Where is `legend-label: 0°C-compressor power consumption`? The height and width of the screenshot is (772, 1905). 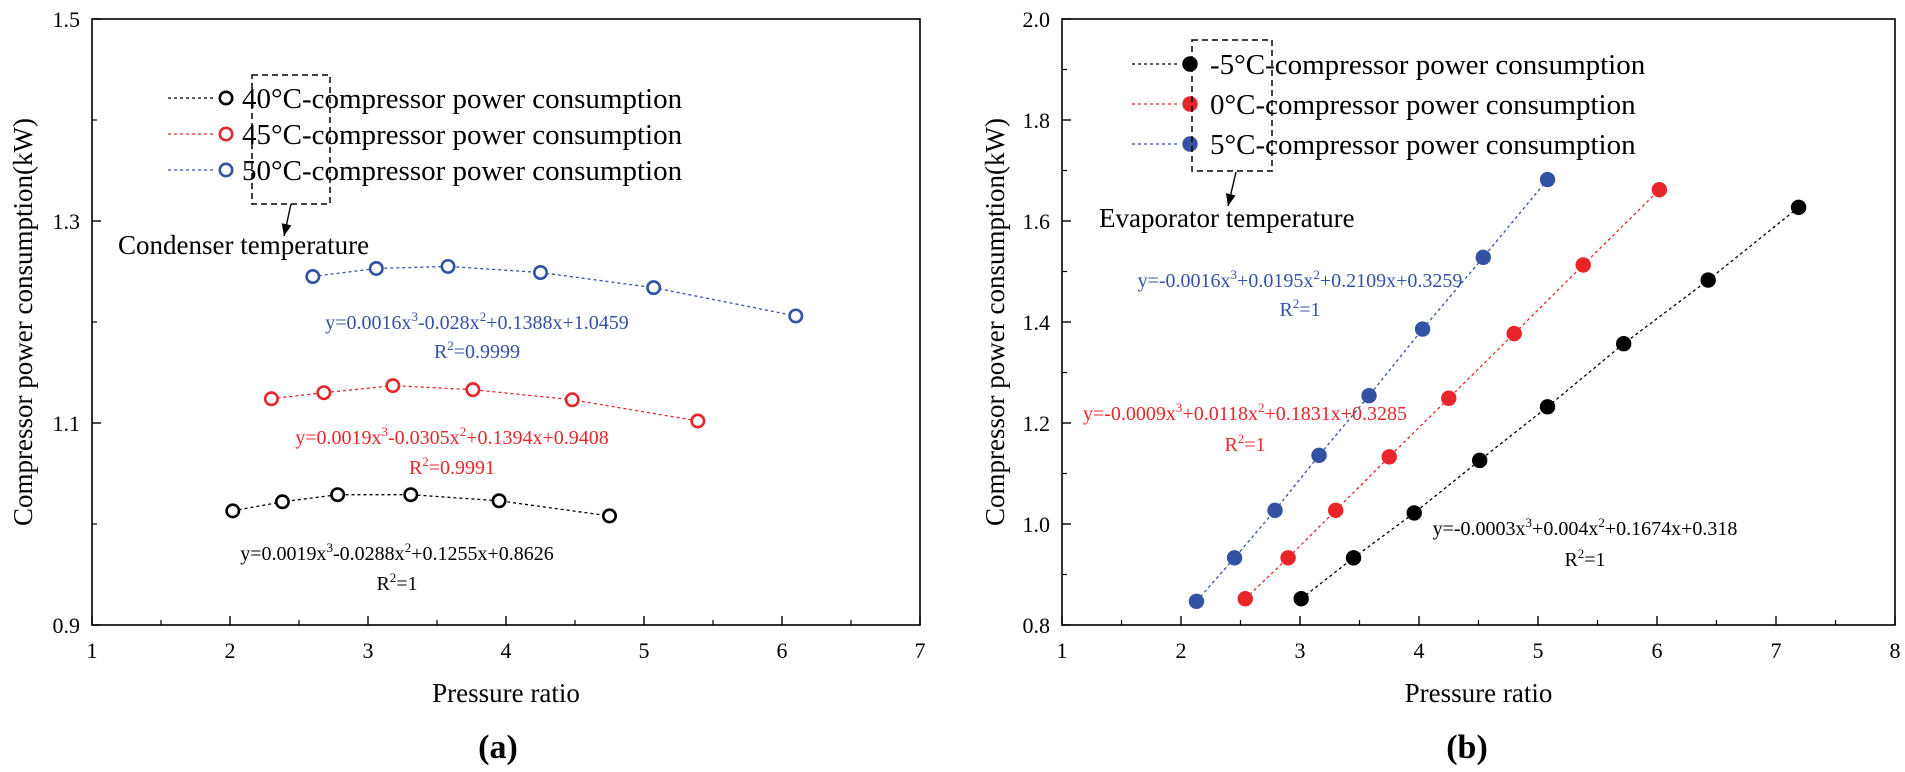
legend-label: 0°C-compressor power consumption is located at coordinates (1423, 105).